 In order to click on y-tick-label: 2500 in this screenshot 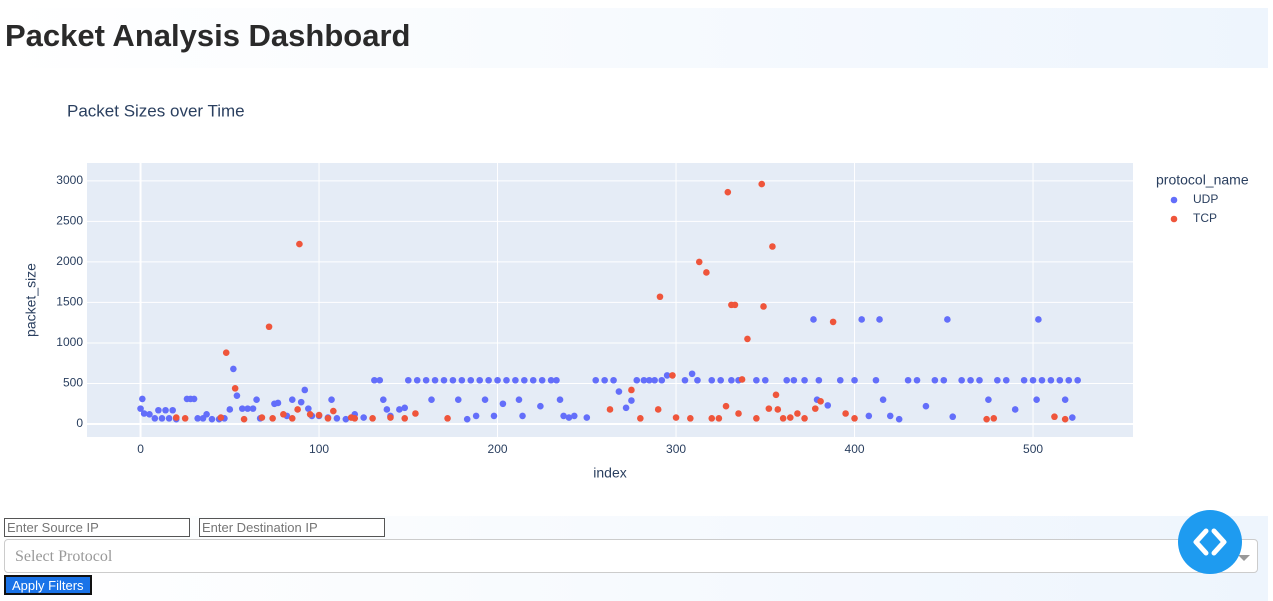, I will do `click(69, 221)`.